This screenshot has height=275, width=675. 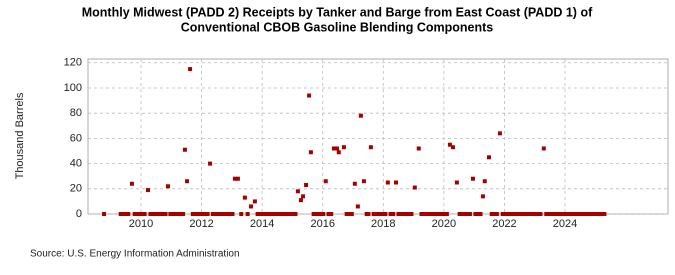 I want to click on x-tick-label: 2014, so click(x=262, y=224).